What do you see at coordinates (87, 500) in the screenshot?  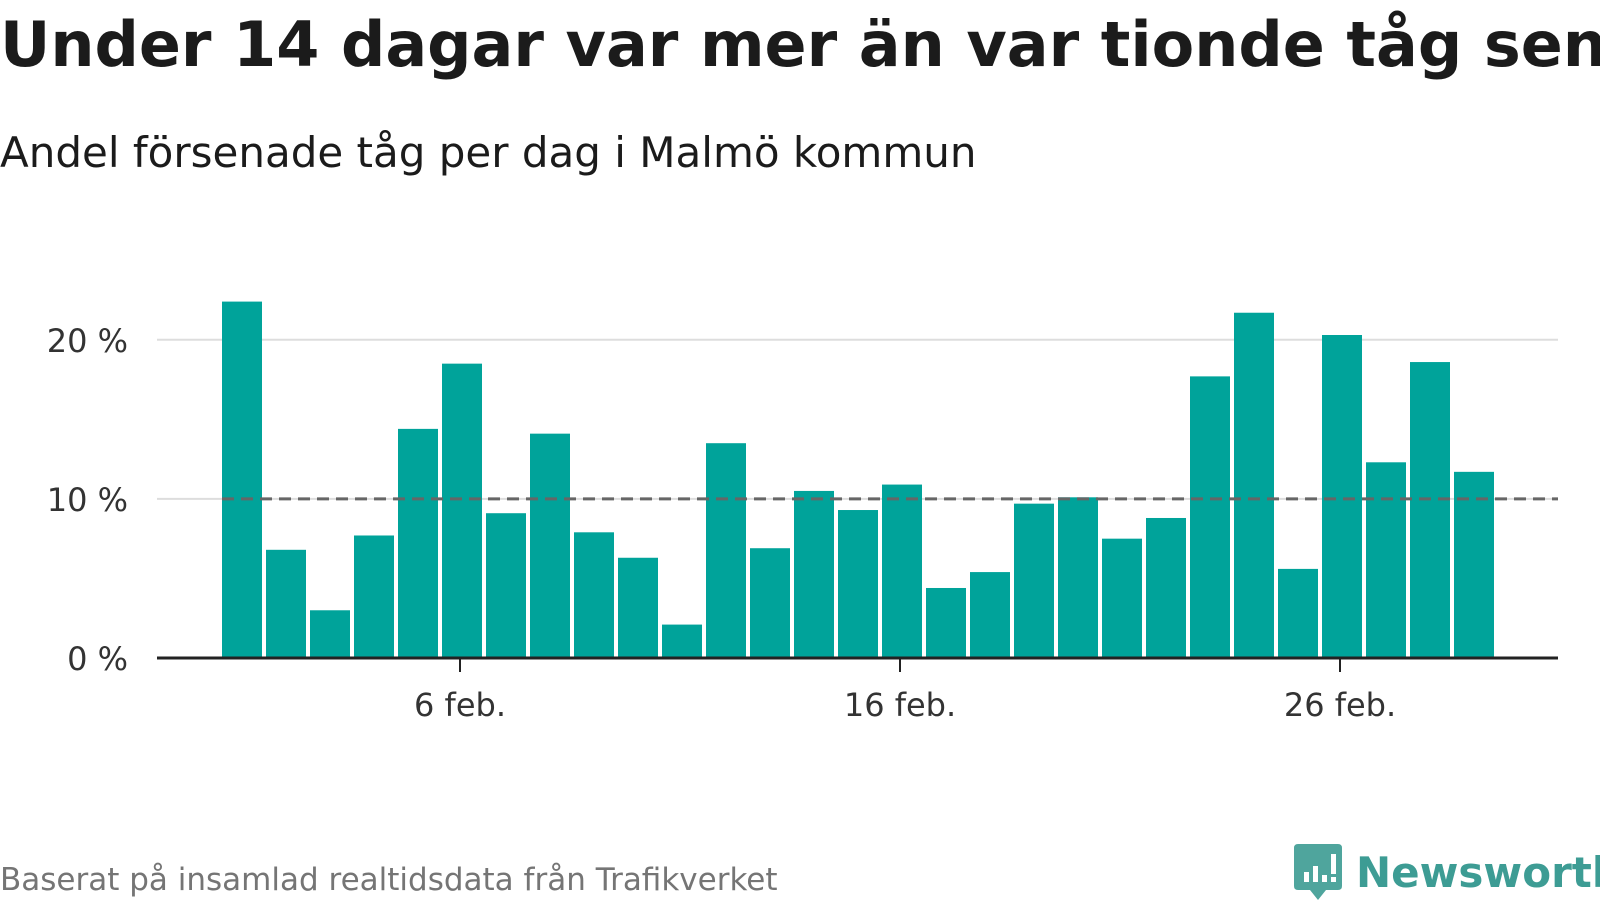 I see `y-tick-label: 10 %` at bounding box center [87, 500].